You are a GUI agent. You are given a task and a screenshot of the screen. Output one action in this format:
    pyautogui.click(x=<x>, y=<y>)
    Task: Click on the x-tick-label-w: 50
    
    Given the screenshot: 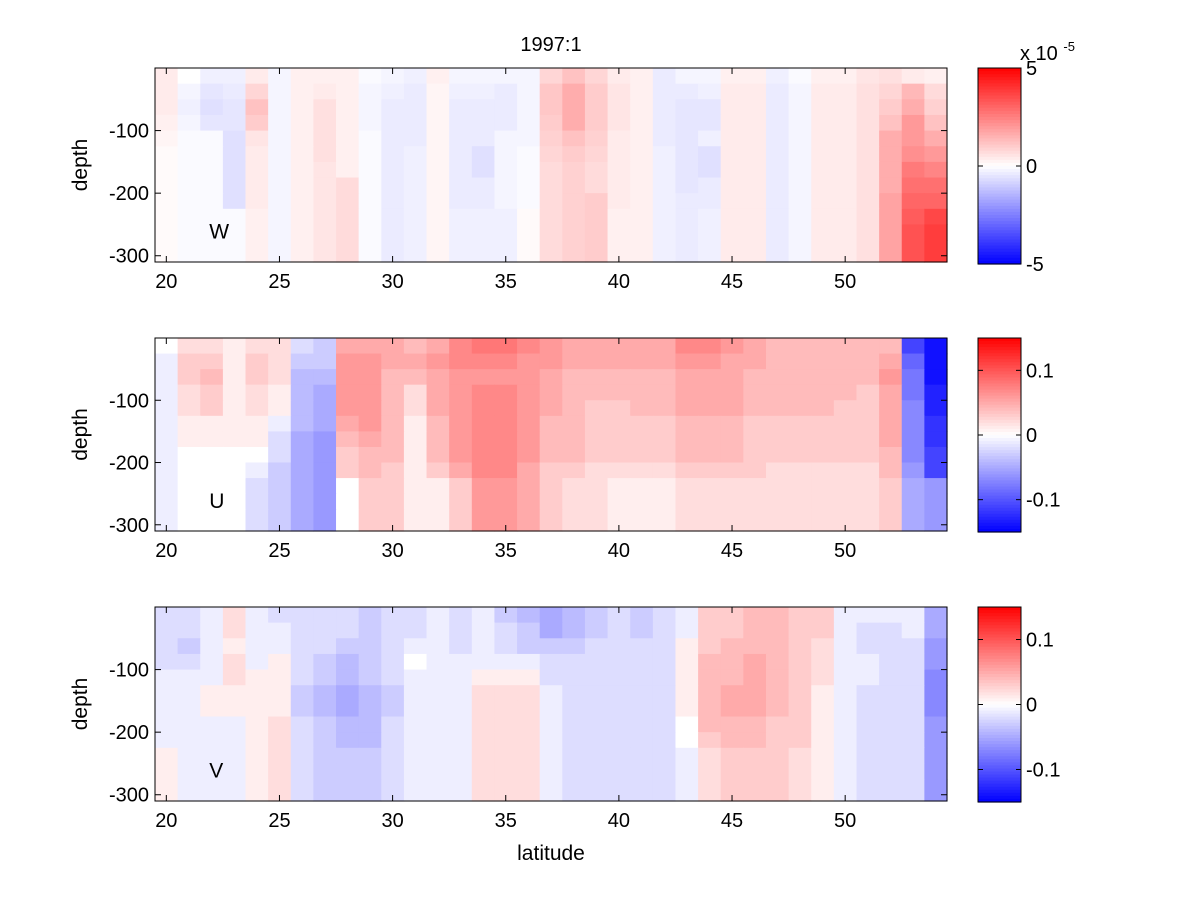 What is the action you would take?
    pyautogui.click(x=845, y=282)
    